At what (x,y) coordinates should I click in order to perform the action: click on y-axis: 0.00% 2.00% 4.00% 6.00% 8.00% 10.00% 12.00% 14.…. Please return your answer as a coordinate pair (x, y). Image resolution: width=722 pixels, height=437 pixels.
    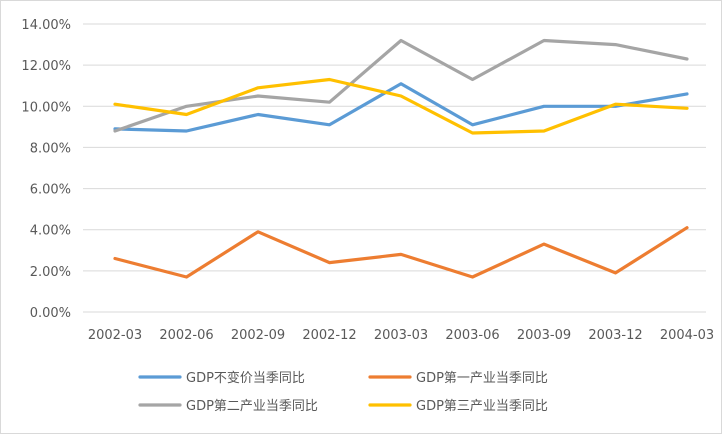
    Looking at the image, I should click on (46, 169).